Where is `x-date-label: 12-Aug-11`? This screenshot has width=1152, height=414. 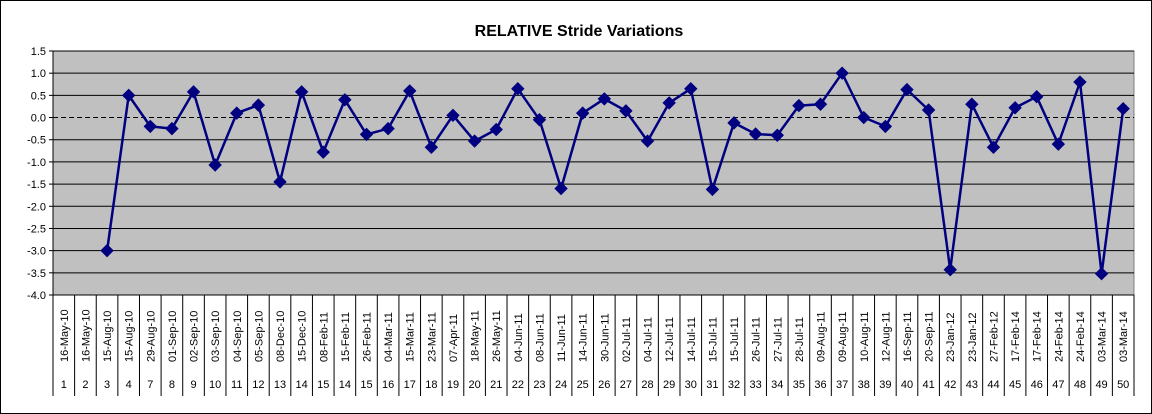
x-date-label: 12-Aug-11 is located at coordinates (886, 336).